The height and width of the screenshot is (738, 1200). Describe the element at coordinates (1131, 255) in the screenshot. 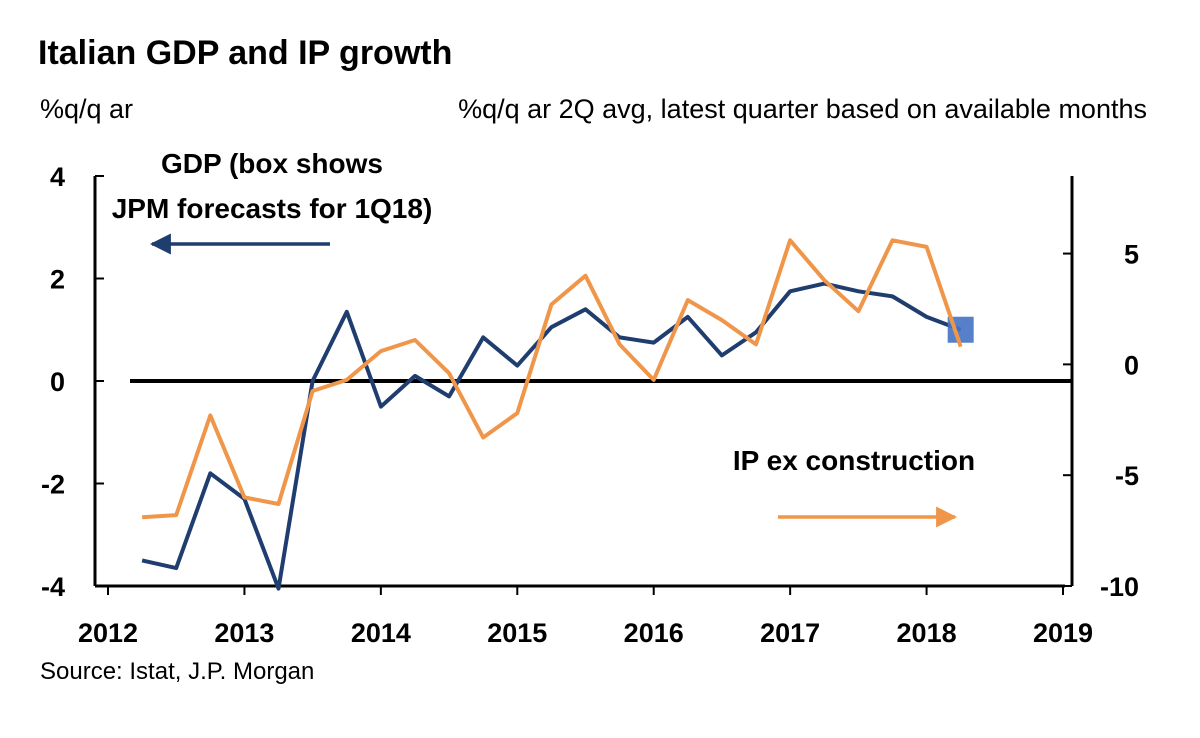

I see `right-tick-label: 5` at that location.